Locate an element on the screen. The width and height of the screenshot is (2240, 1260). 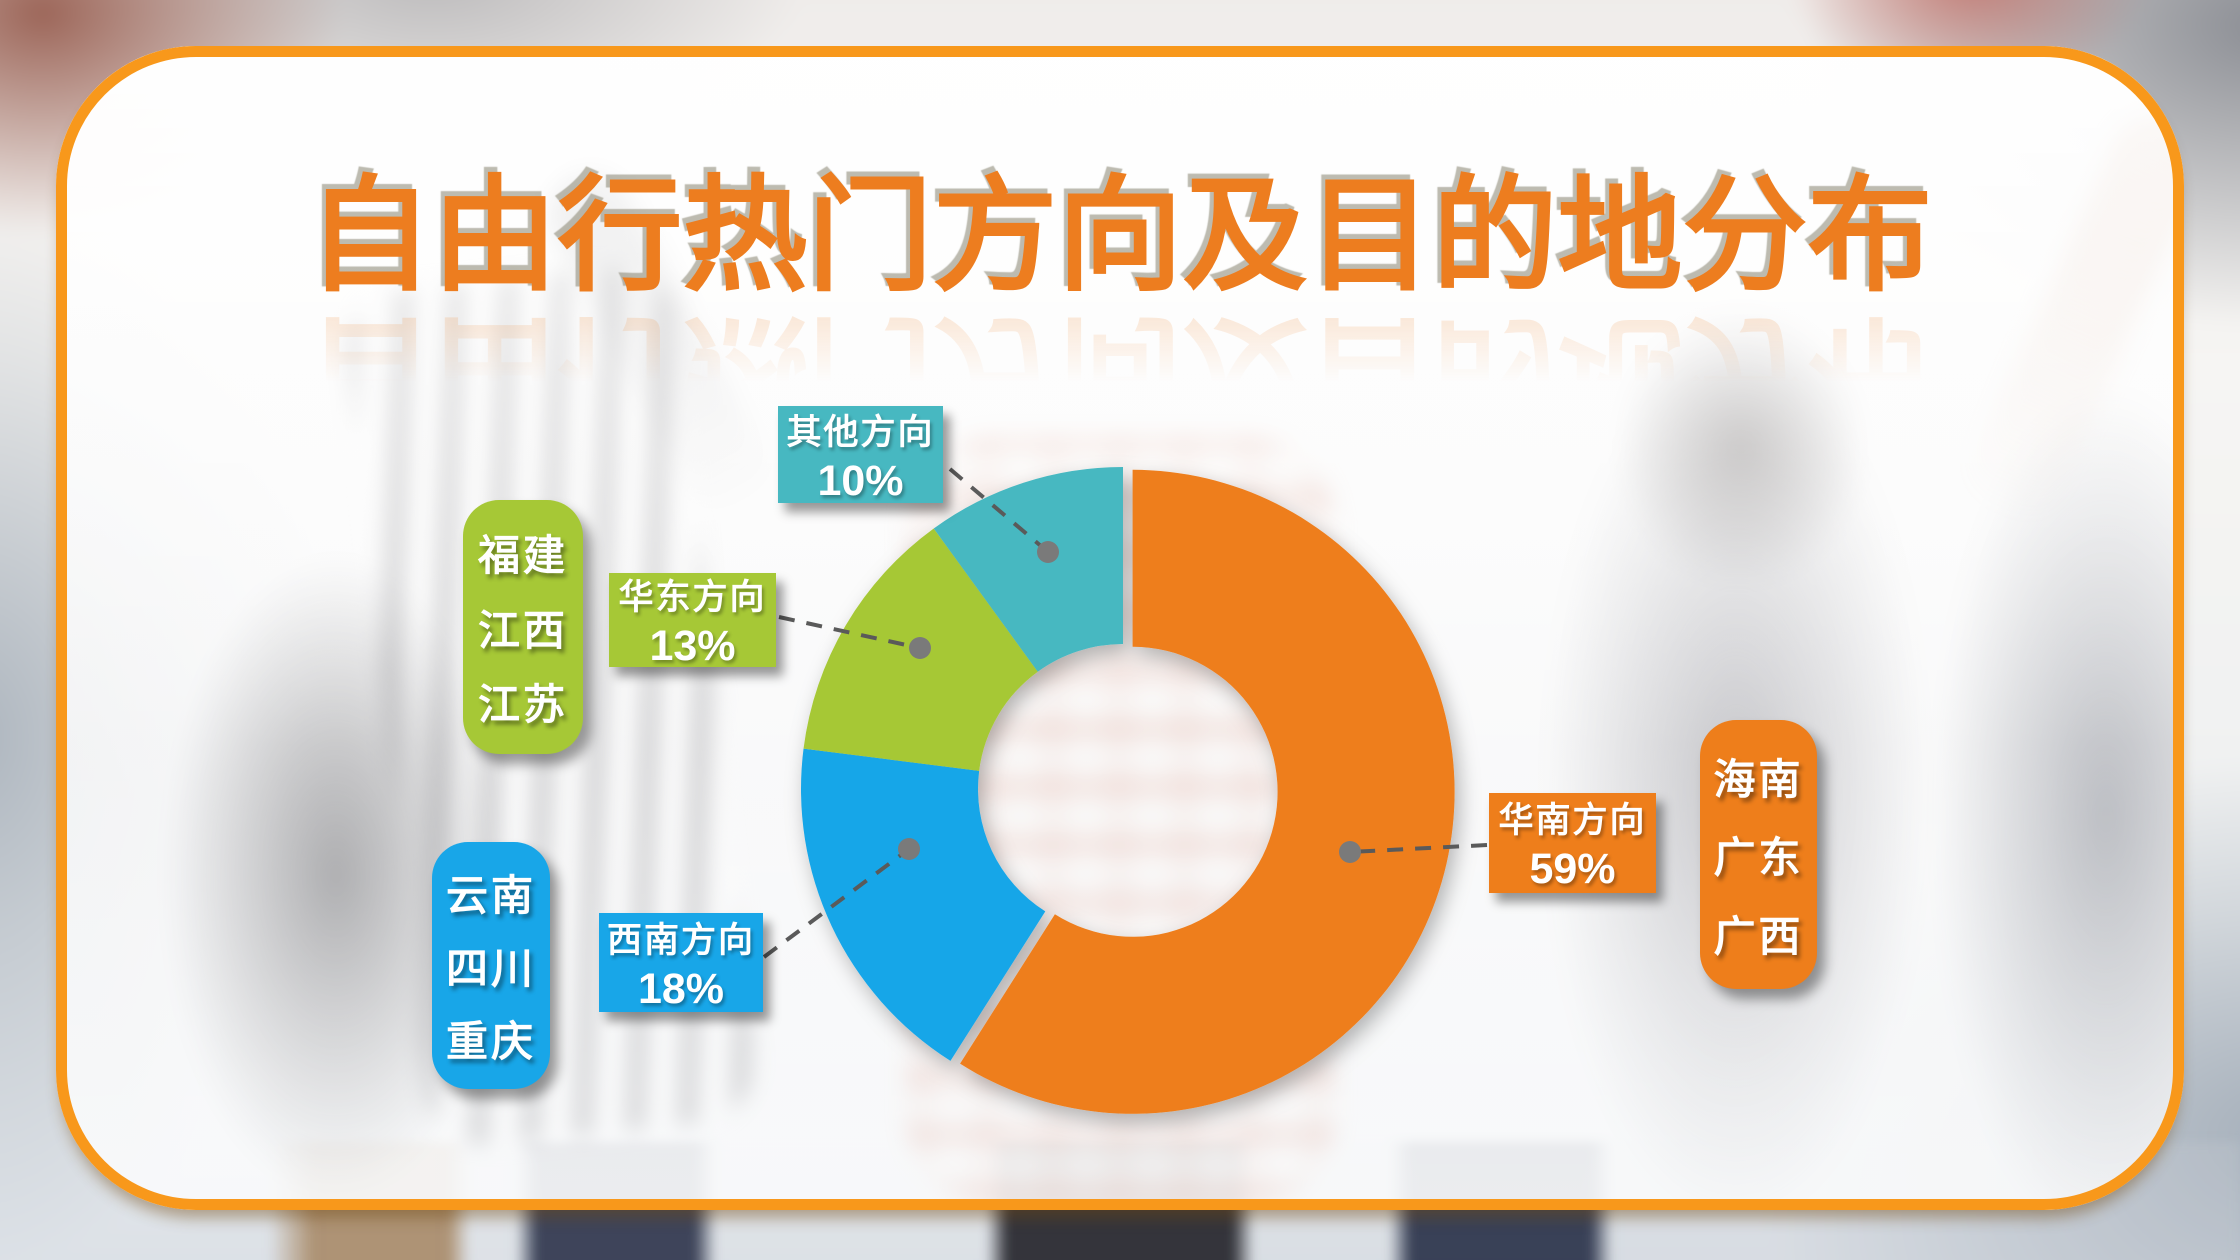
callout-percent: 13% is located at coordinates (692, 646).